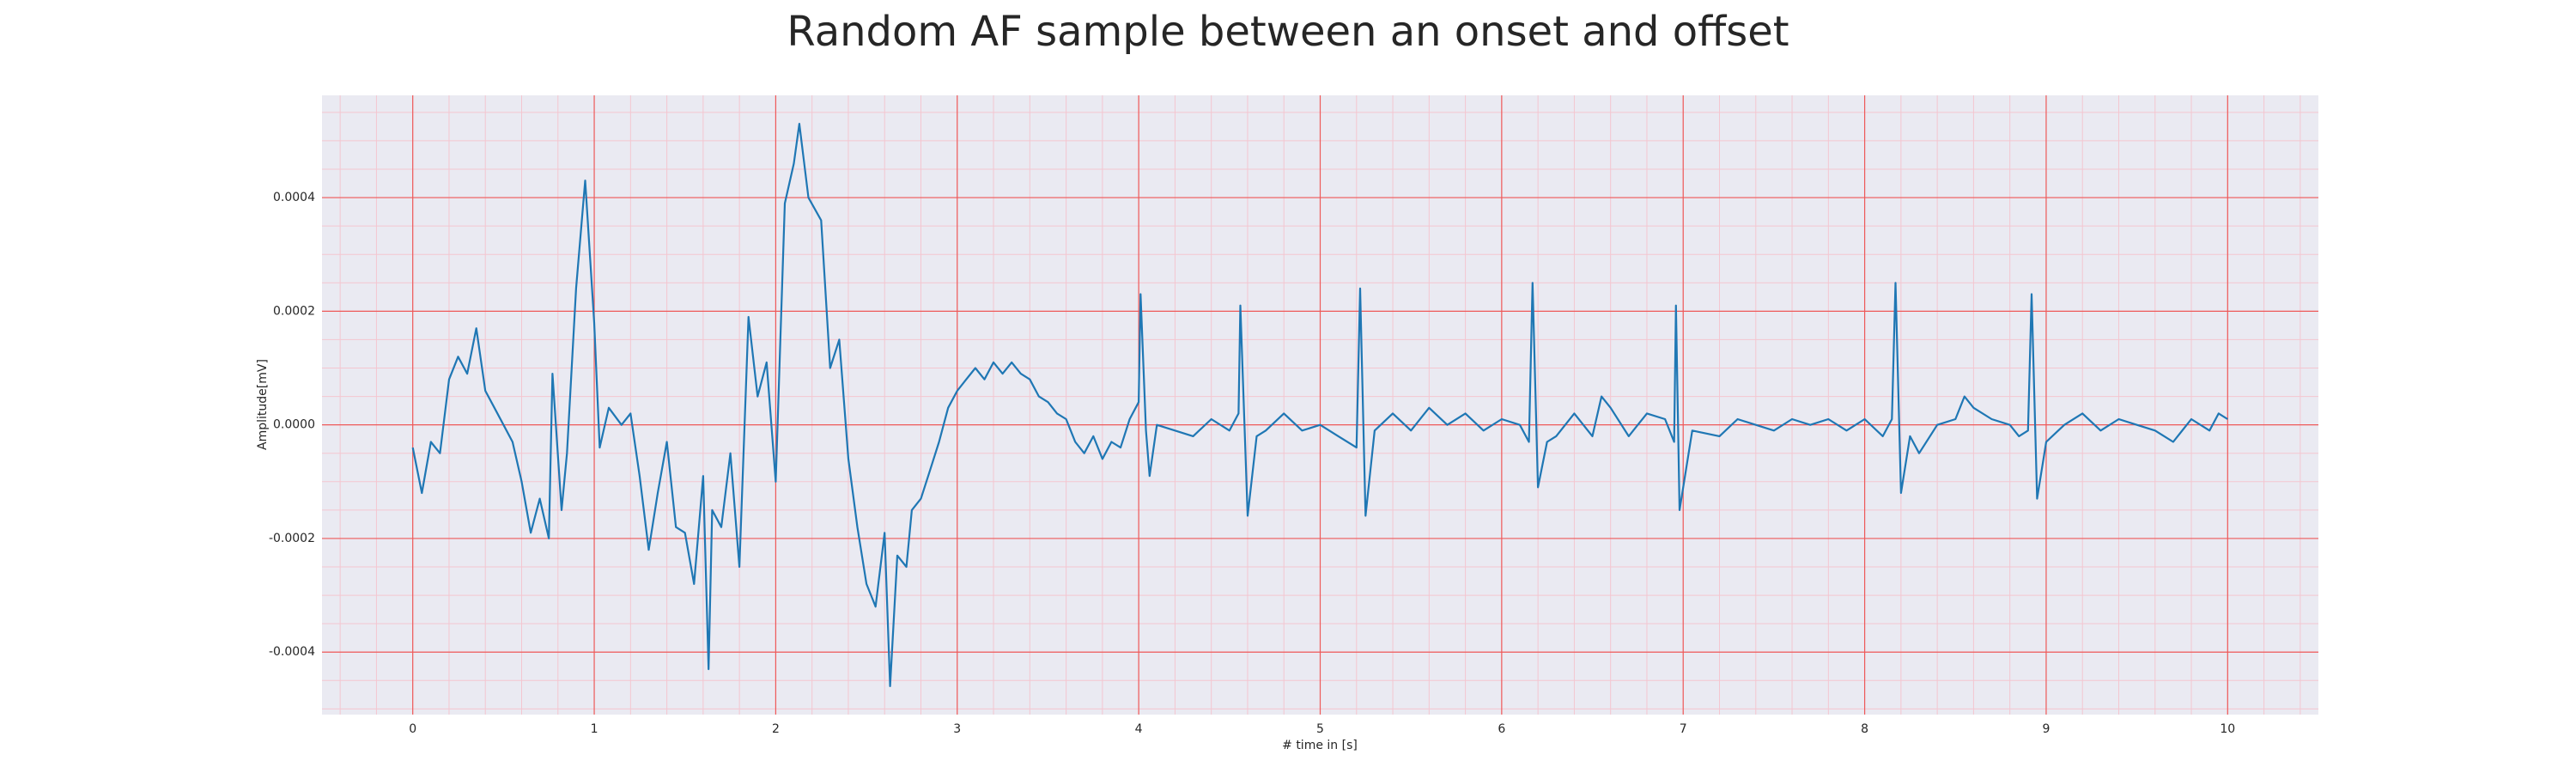 The width and height of the screenshot is (2576, 773). I want to click on x-tick-label: 4, so click(1139, 729).